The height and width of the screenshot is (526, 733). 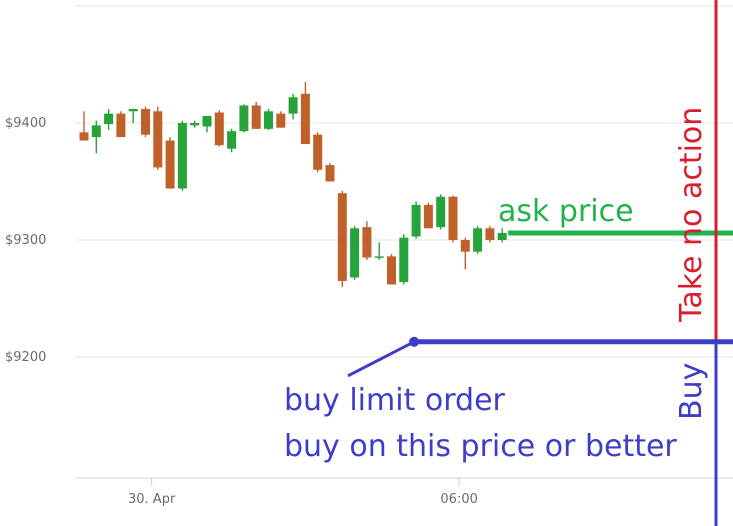 I want to click on buy-limit-sublabel: buy on this price or better, so click(x=480, y=446).